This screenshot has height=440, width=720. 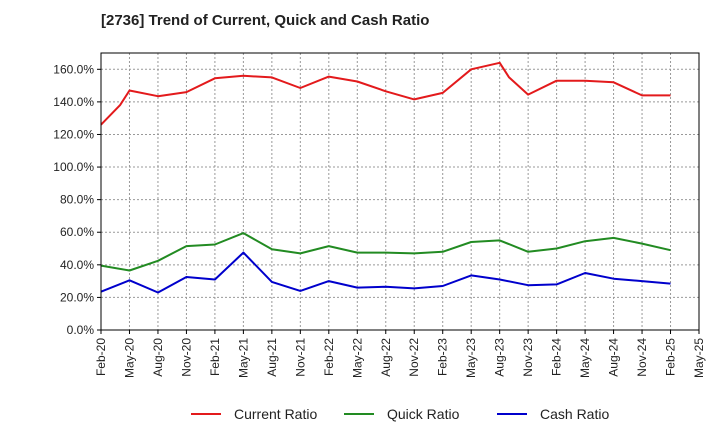 I want to click on x-tick-label: May-24, so click(x=585, y=358).